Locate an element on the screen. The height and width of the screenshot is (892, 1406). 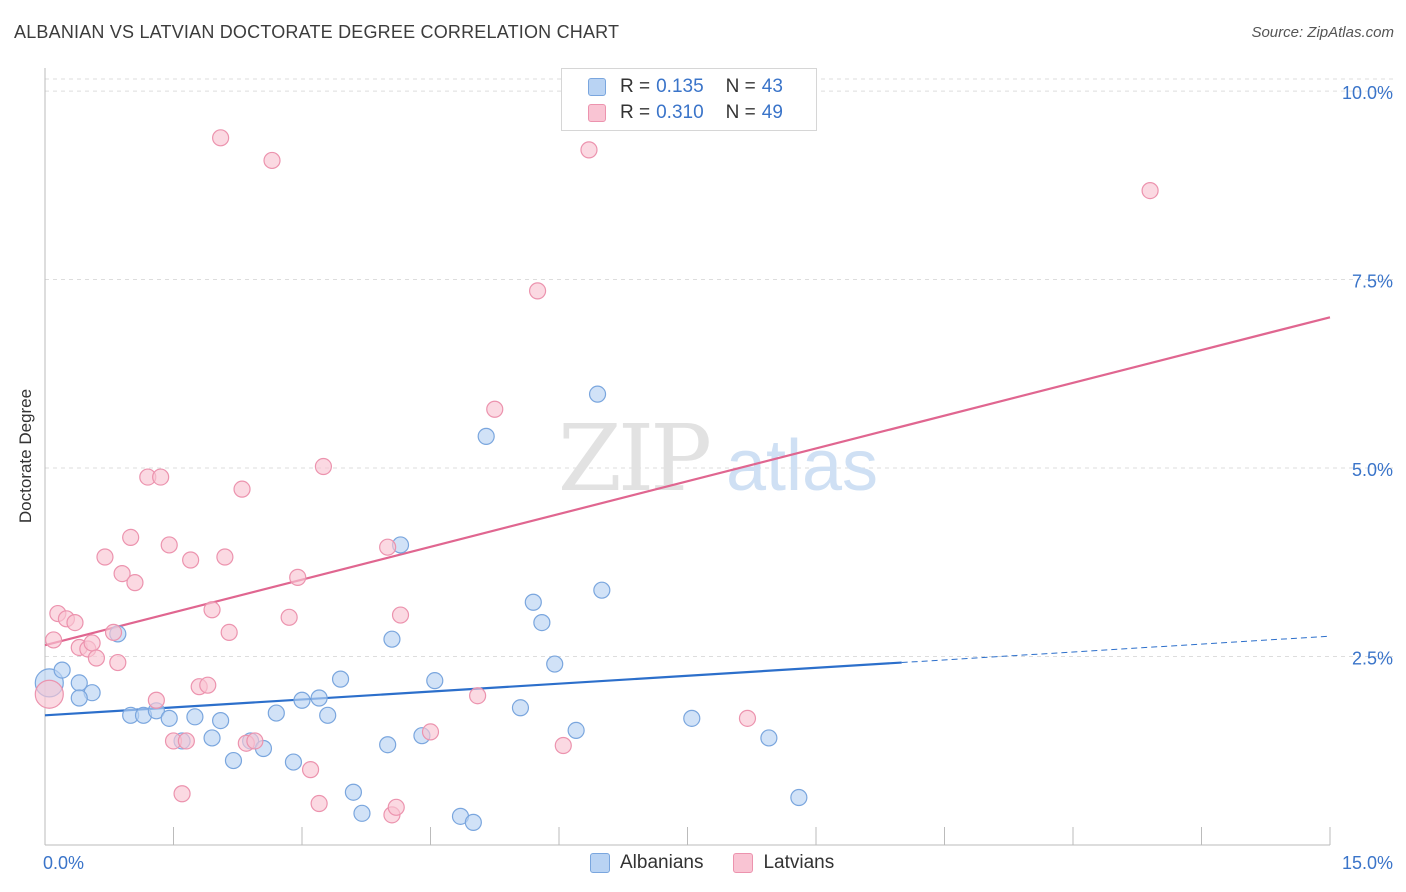
y-tick-label: 5.0% is located at coordinates (1372, 470).